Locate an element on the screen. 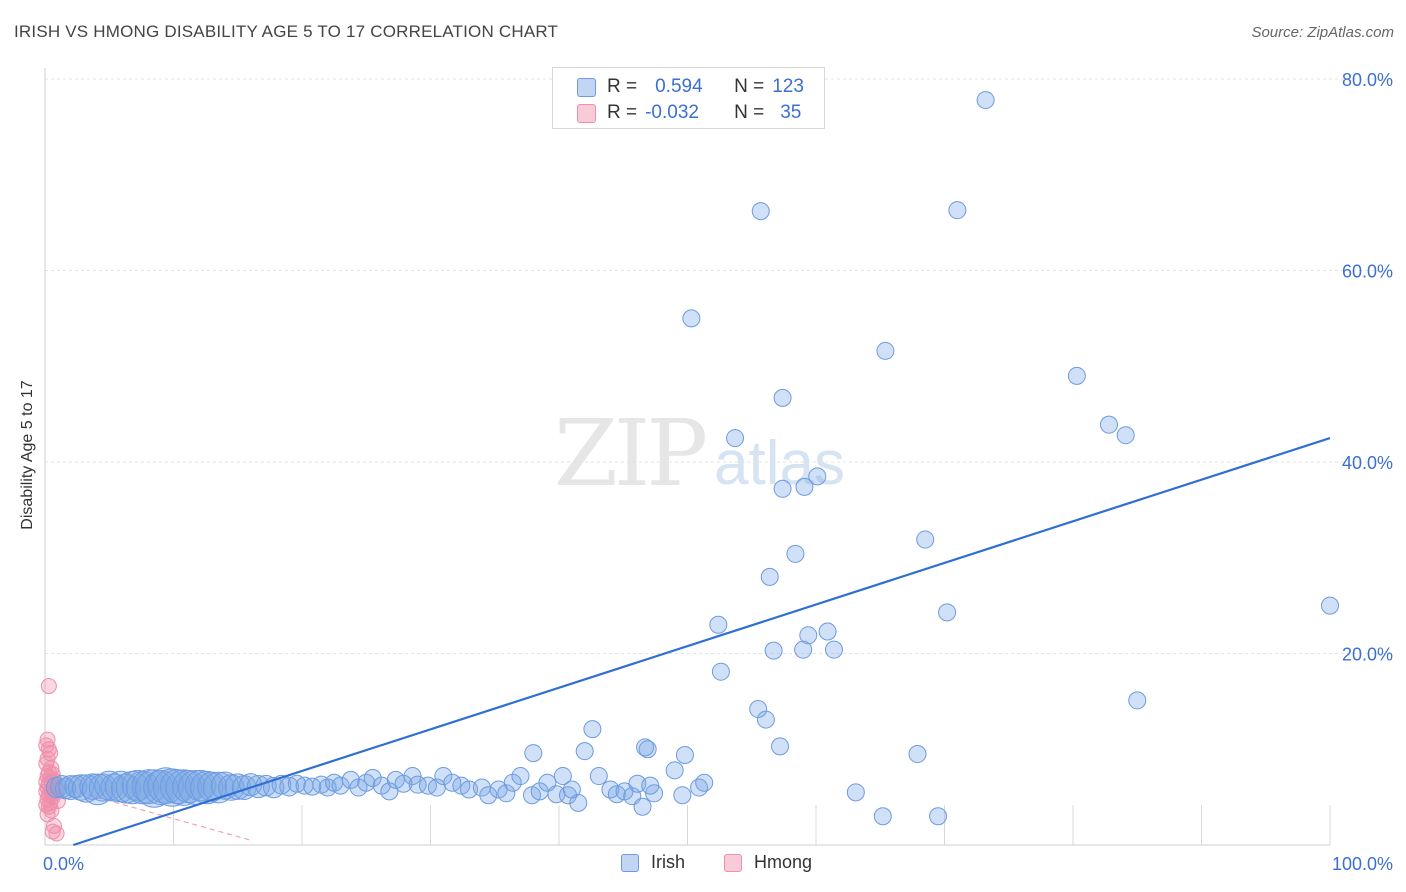 The width and height of the screenshot is (1406, 892). stats-row-hmong: R = -0.032 N = 35 is located at coordinates (689, 113).